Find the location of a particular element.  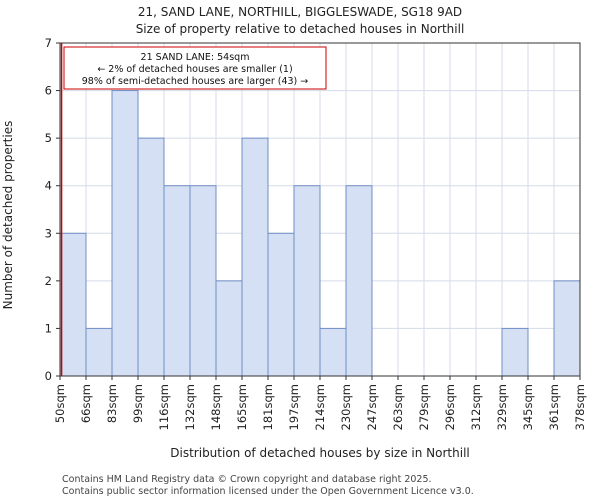

y-tick-label: 7 is located at coordinates (48, 43).